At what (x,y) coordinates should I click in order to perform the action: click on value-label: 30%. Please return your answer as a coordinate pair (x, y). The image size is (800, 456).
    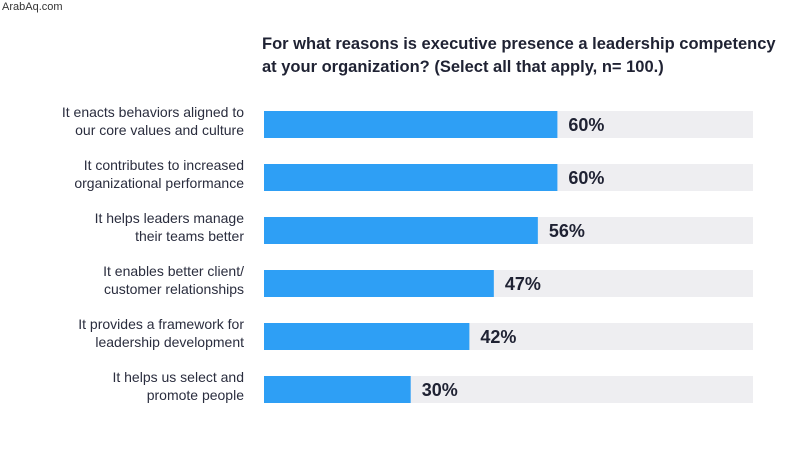
    Looking at the image, I should click on (440, 390).